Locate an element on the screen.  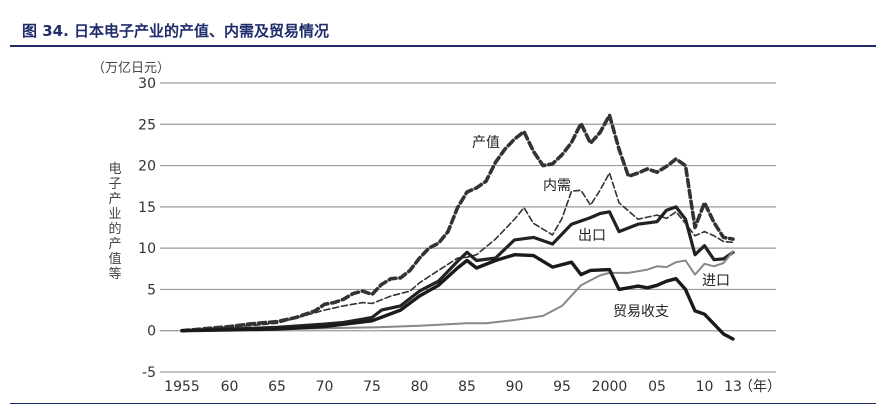
x-tick-label: 65 is located at coordinates (277, 387).